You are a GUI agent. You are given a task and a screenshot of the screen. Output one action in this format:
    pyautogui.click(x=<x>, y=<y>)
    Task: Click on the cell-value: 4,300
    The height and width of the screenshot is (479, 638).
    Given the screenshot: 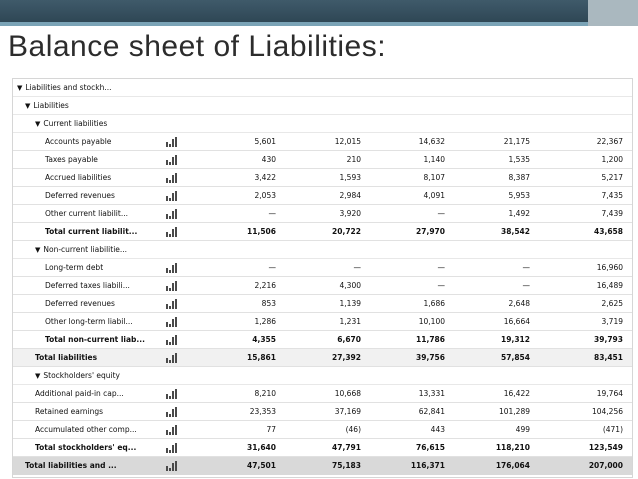 What is the action you would take?
    pyautogui.click(x=350, y=285)
    